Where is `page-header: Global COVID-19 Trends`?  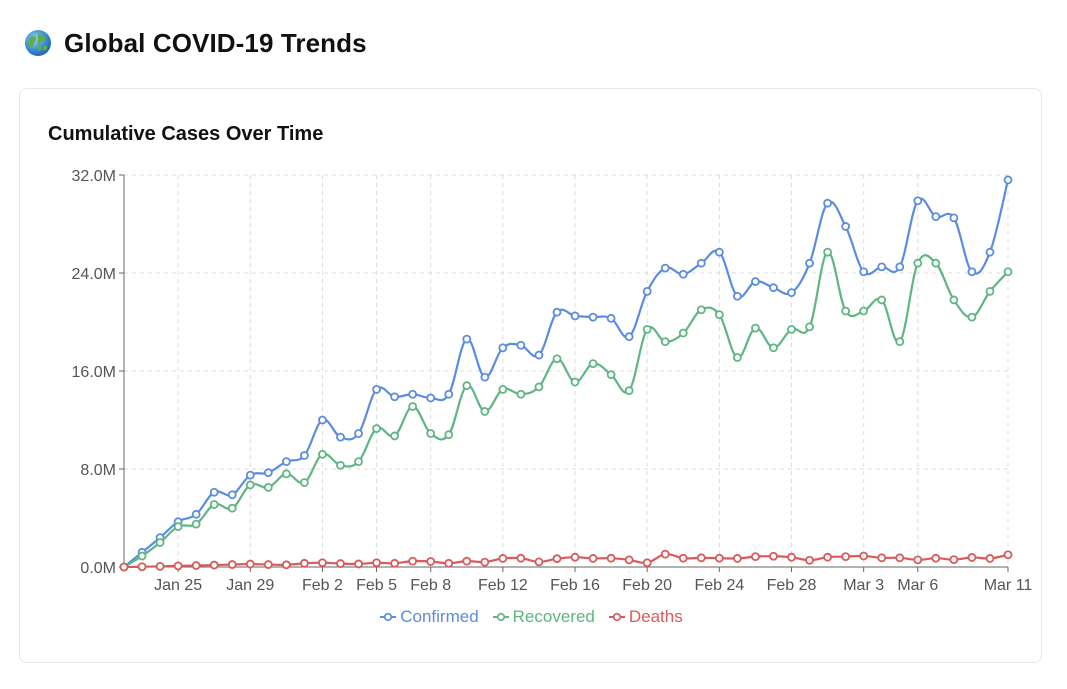
page-header: Global COVID-19 Trends is located at coordinates (195, 43).